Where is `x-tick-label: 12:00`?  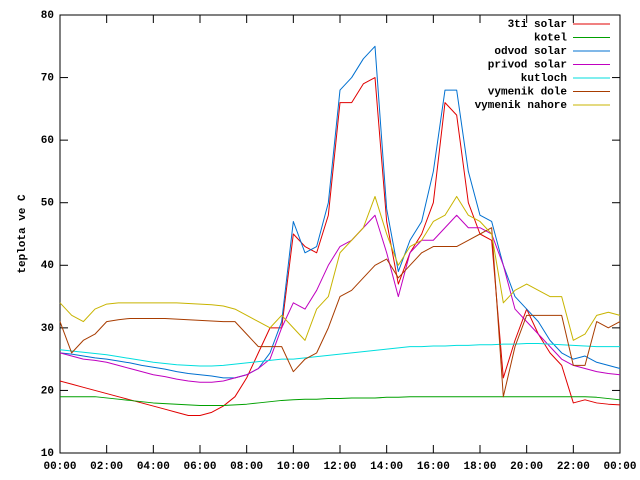
x-tick-label: 12:00 is located at coordinates (339, 467).